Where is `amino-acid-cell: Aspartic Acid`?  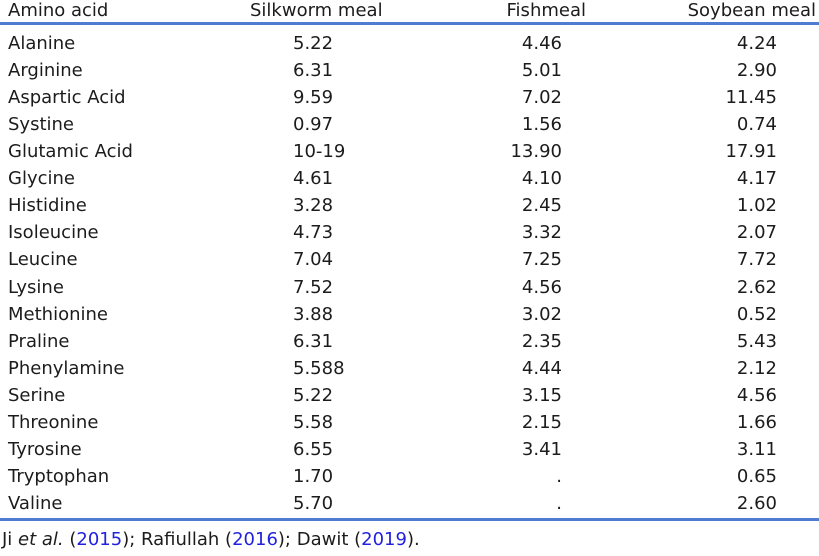
amino-acid-cell: Aspartic Acid is located at coordinates (67, 97).